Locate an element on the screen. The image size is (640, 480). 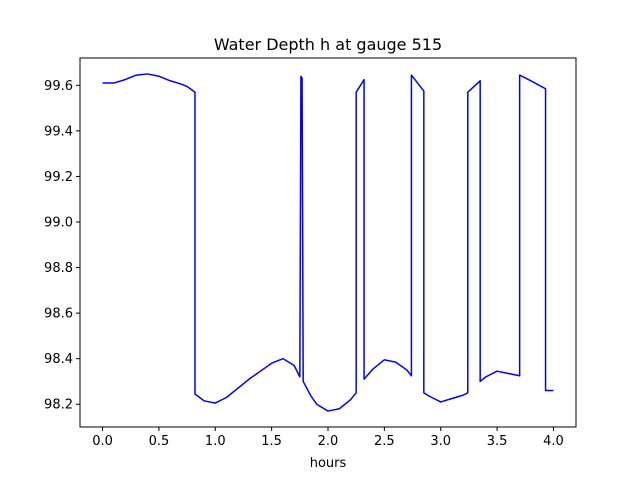
y-tick-label: 99.0 is located at coordinates (58, 223).